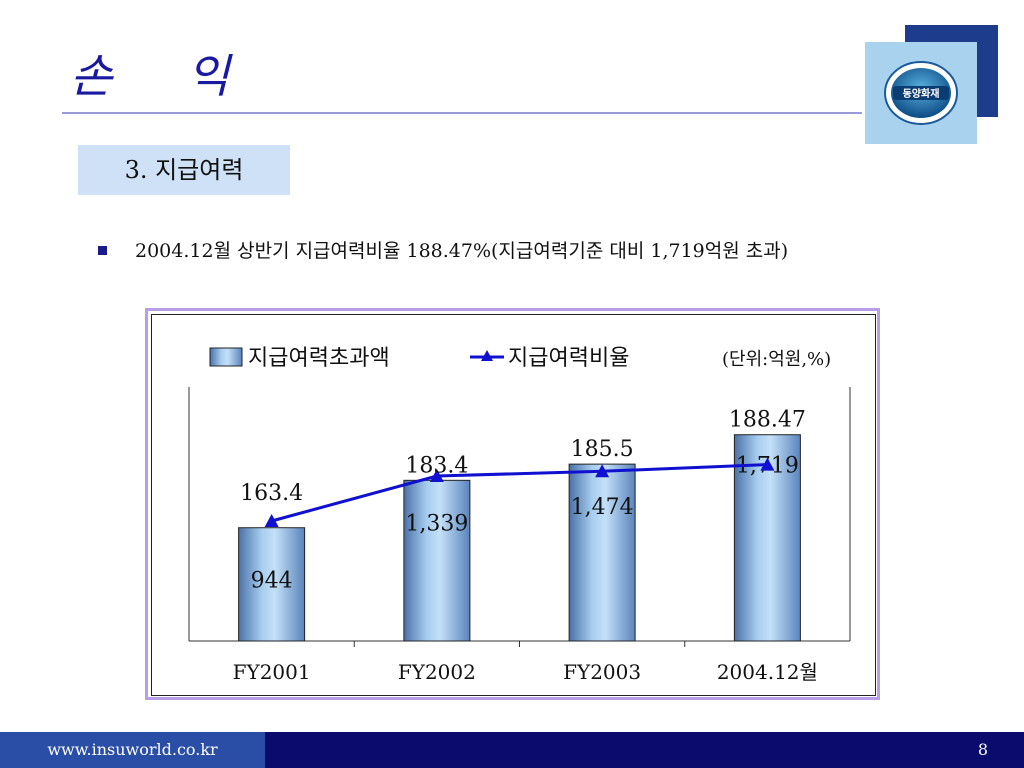  I want to click on section-tab: 3. 지급여력, so click(184, 170).